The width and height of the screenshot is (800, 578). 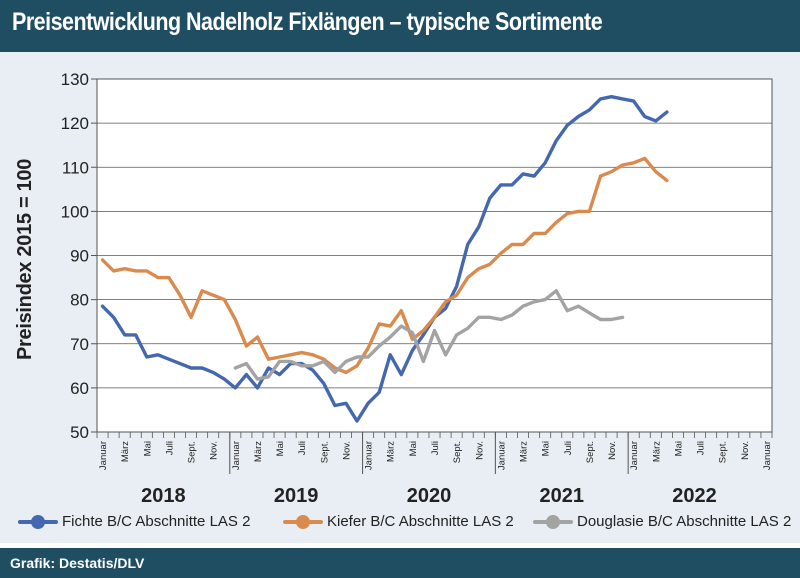 What do you see at coordinates (562, 496) in the screenshot?
I see `year-label: 2021` at bounding box center [562, 496].